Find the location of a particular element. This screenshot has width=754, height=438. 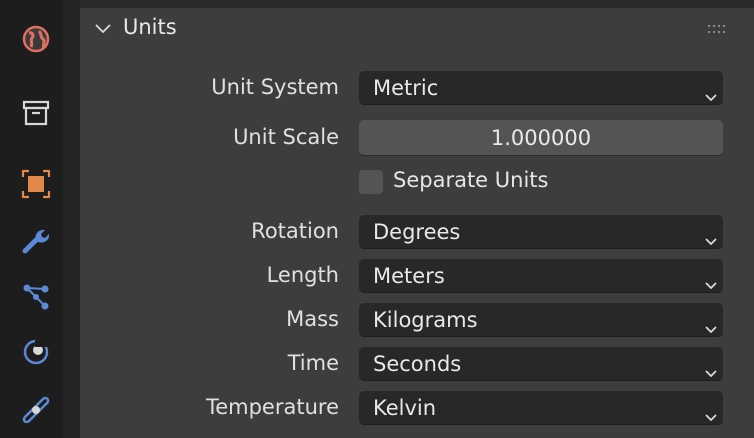

constraints-icon is located at coordinates (36, 408).